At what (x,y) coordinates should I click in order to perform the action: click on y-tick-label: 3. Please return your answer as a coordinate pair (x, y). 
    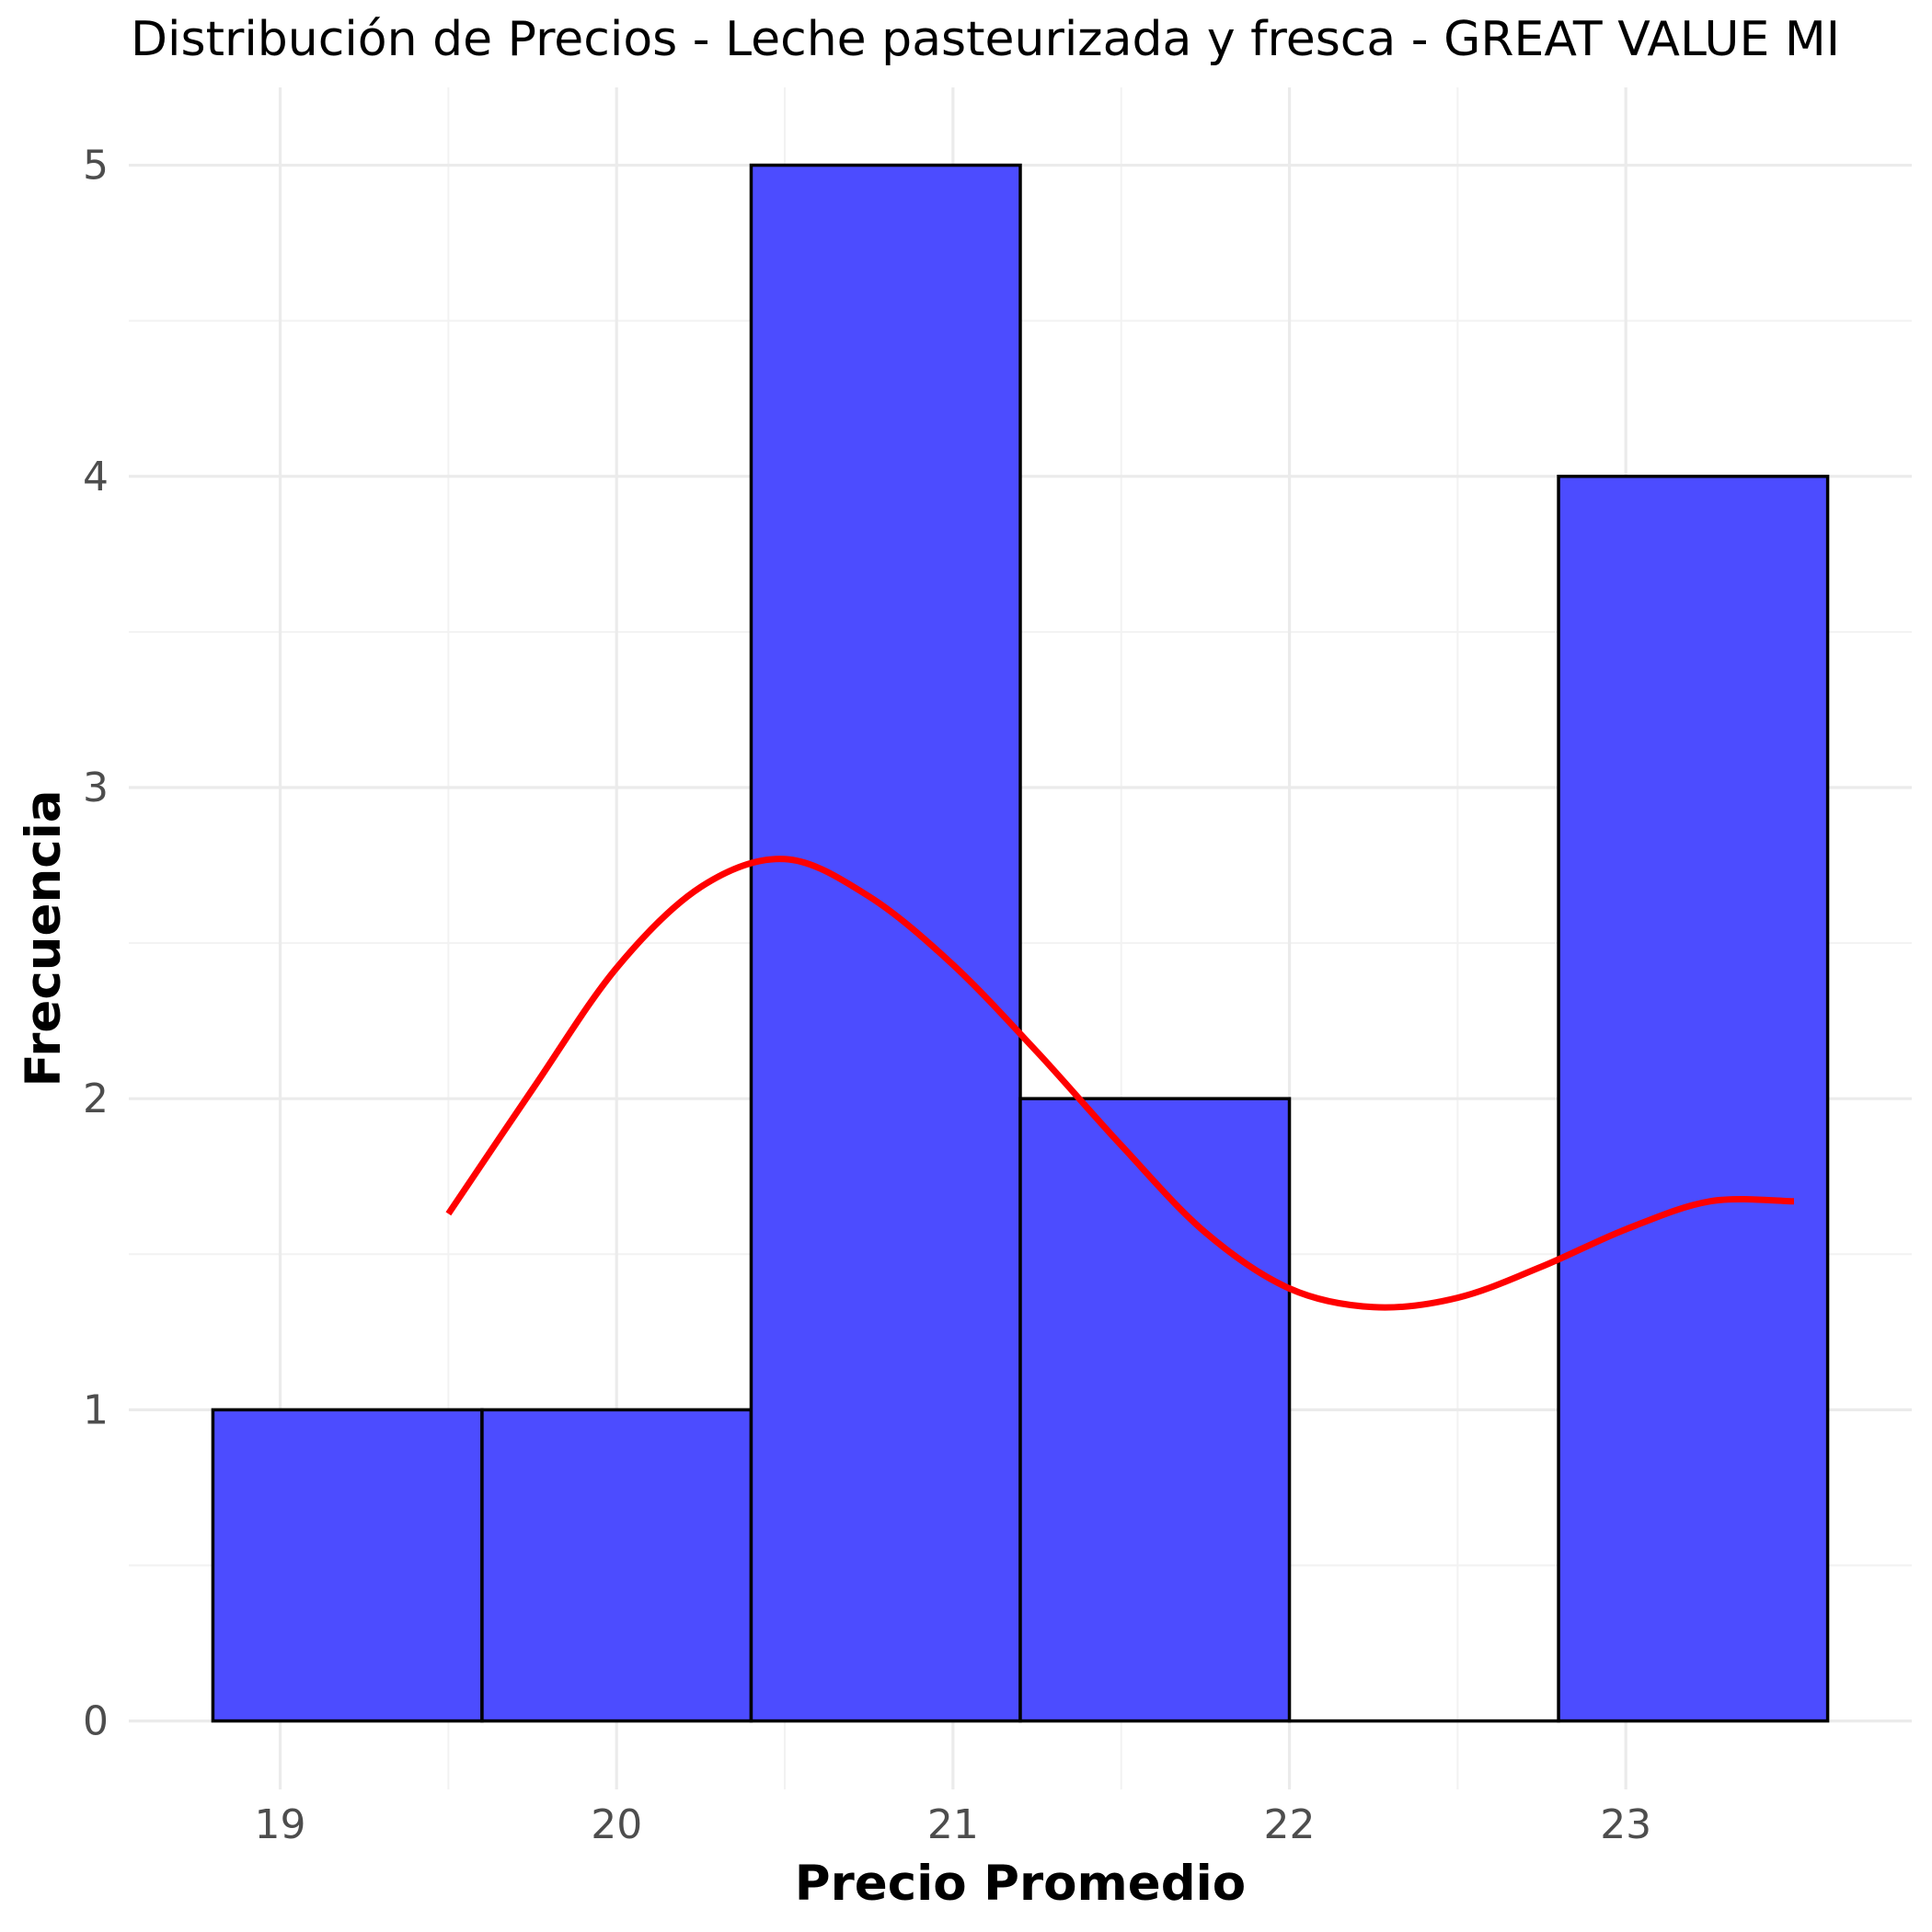
    Looking at the image, I should click on (96, 788).